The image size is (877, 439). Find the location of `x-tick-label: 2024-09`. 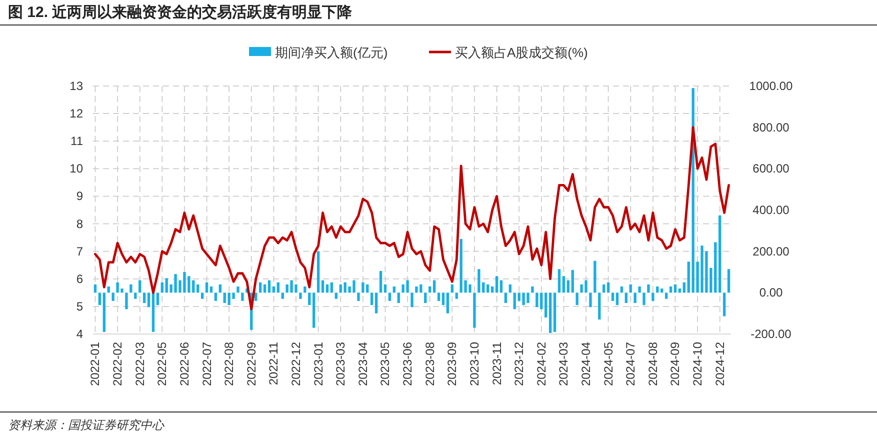

x-tick-label: 2024-09 is located at coordinates (675, 364).